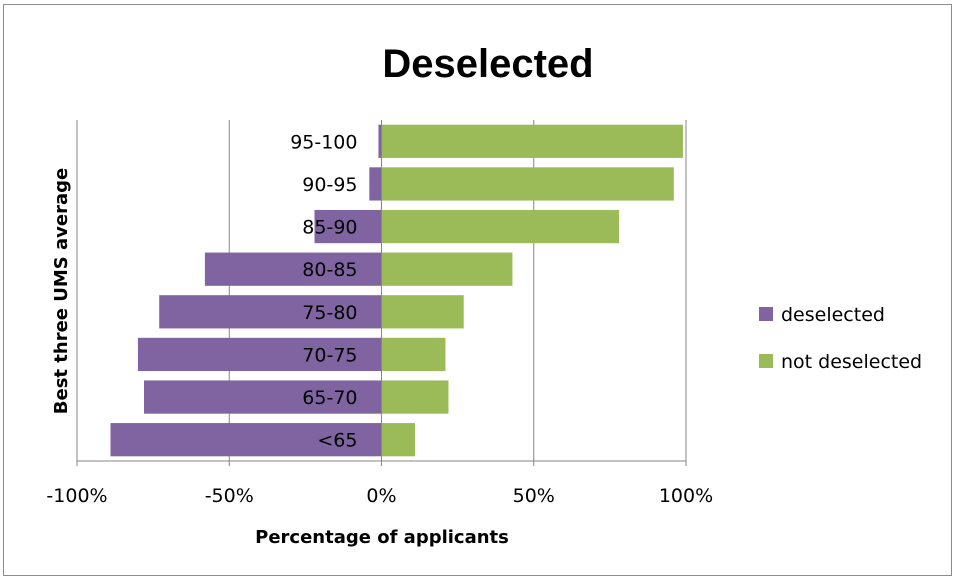  I want to click on legend-swatch-deselected, so click(766, 314).